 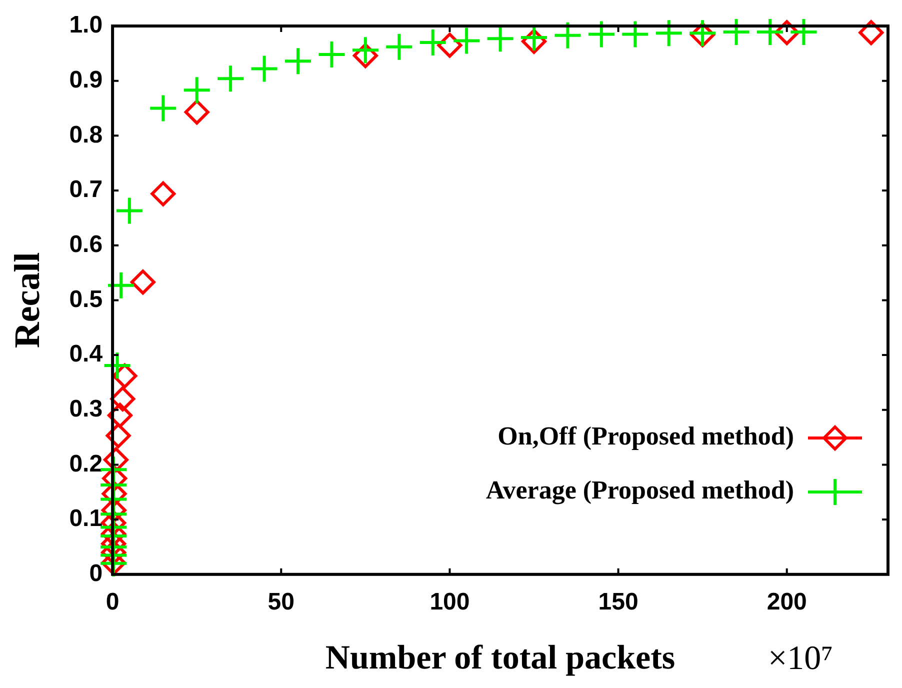 What do you see at coordinates (26, 300) in the screenshot?
I see `y-axis-title: Recall` at bounding box center [26, 300].